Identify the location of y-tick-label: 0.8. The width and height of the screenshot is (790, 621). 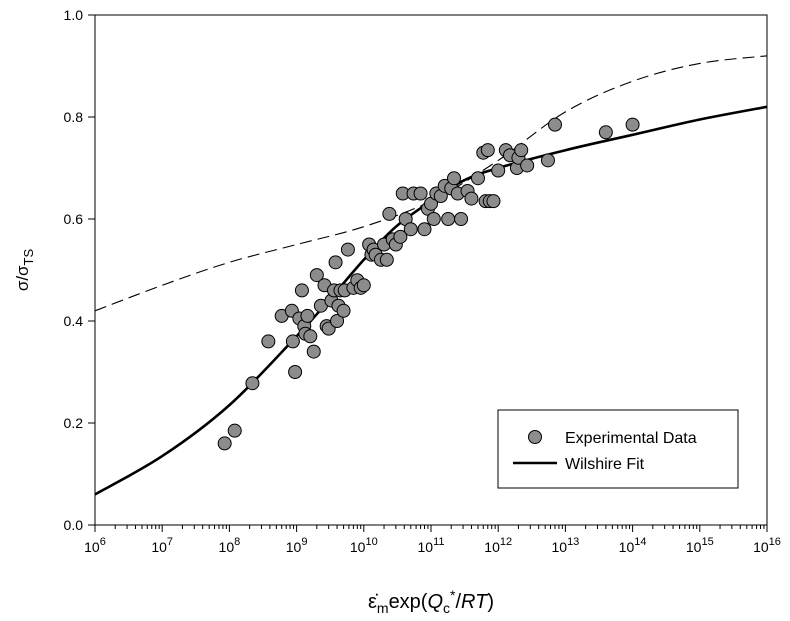
(74, 117).